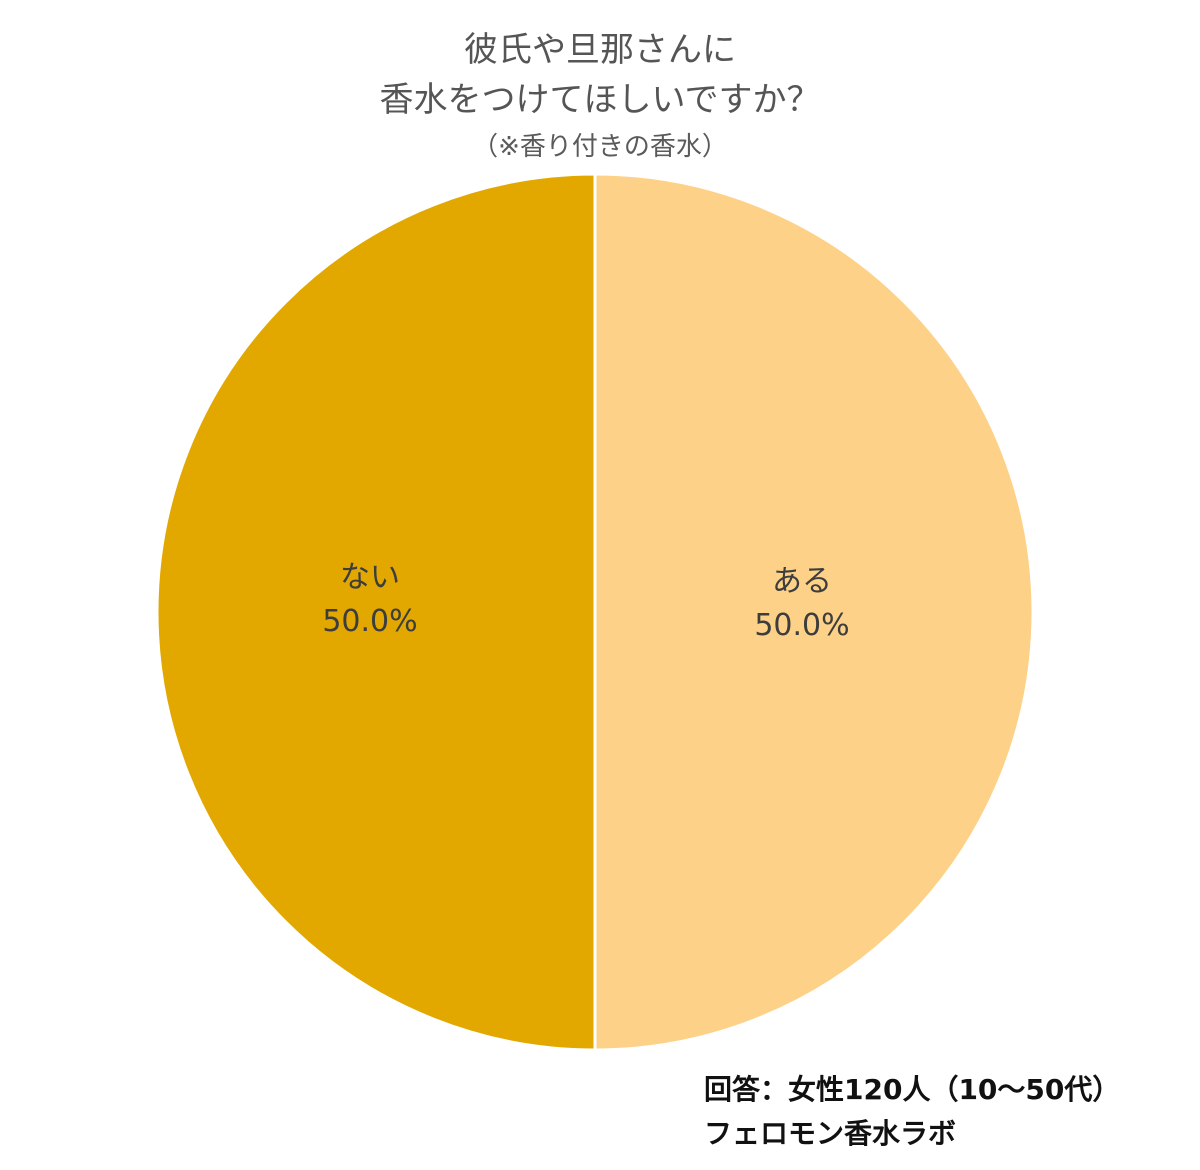 The image size is (1200, 1170). I want to click on source-note: 回答：女性120人（10～50代） フェロモン香水ラボ, so click(912, 1112).